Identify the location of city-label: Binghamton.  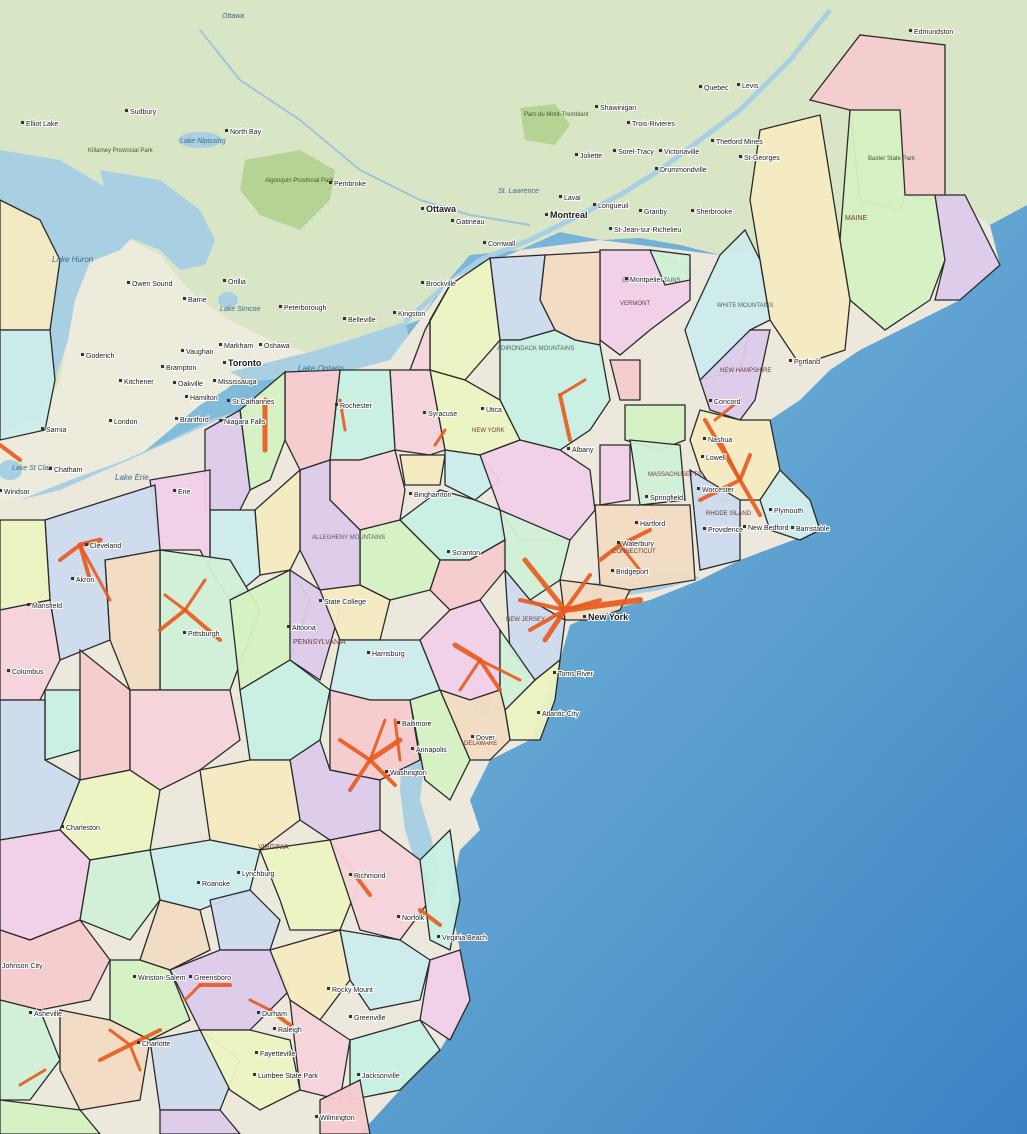
(432, 495).